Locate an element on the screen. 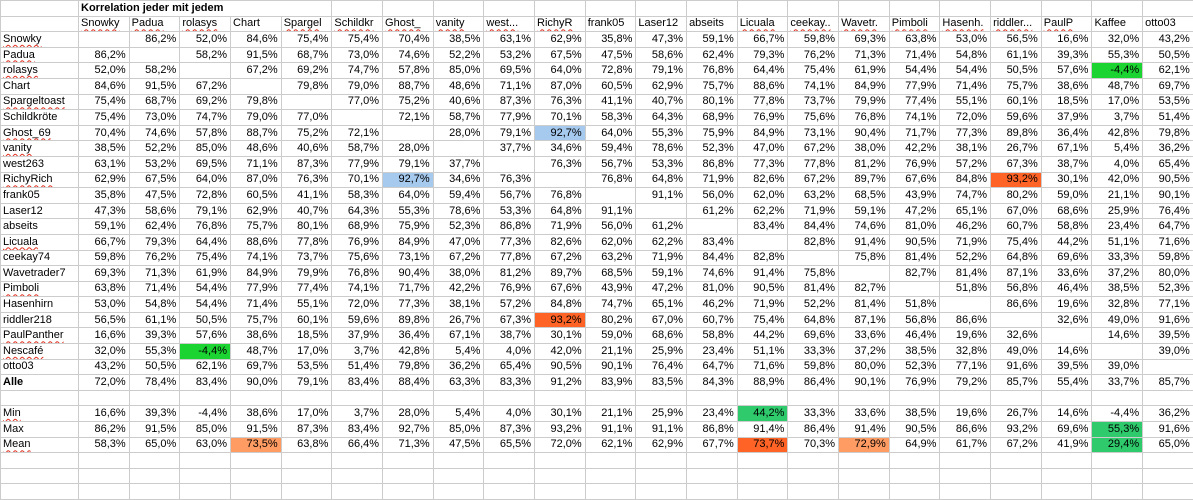  cell: 76,9% is located at coordinates (762, 117).